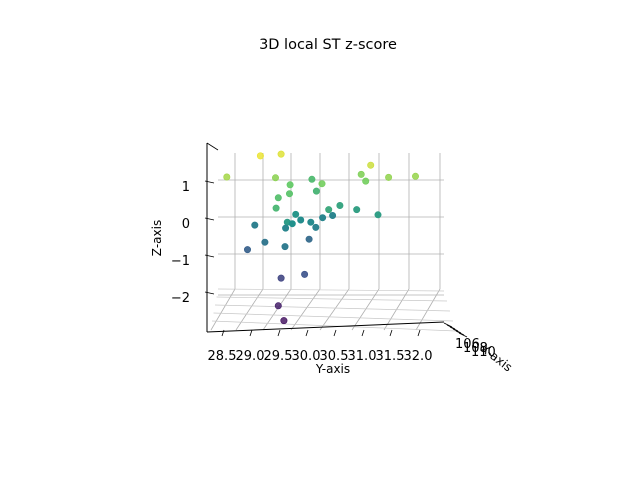  What do you see at coordinates (157, 238) in the screenshot?
I see `z-axis-label: Z-axis` at bounding box center [157, 238].